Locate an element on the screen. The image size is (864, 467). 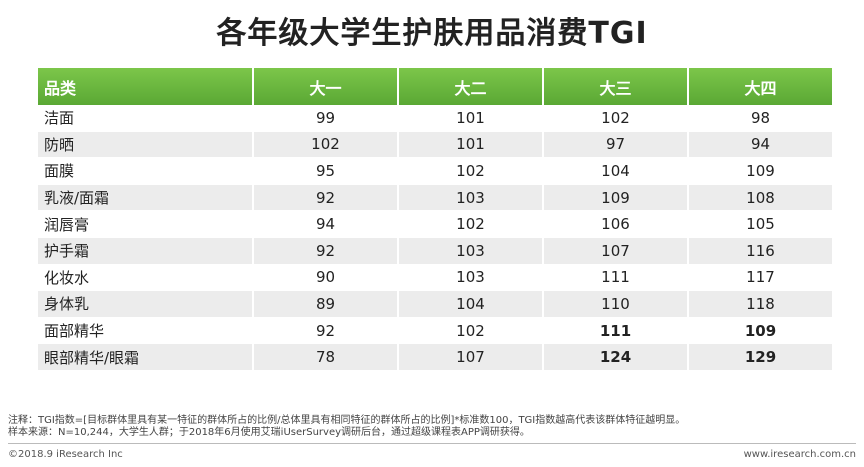
tgi-value-cell: 89 is located at coordinates (325, 304).